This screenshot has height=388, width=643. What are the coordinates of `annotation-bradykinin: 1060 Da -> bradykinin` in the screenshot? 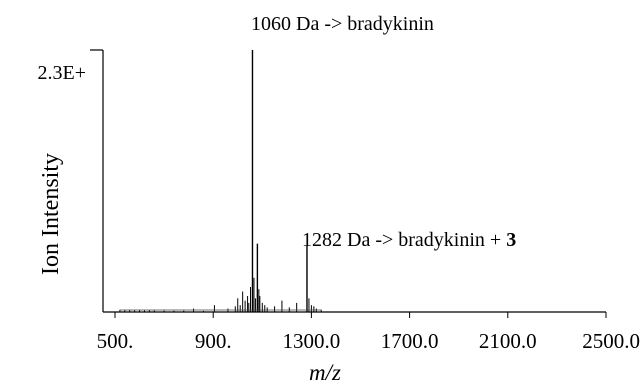 It's located at (342, 24).